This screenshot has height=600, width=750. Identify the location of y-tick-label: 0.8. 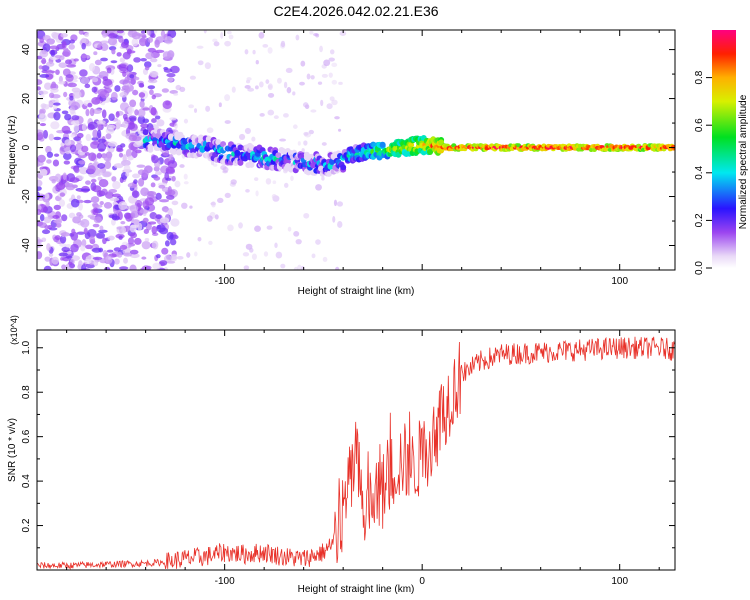
(26, 392).